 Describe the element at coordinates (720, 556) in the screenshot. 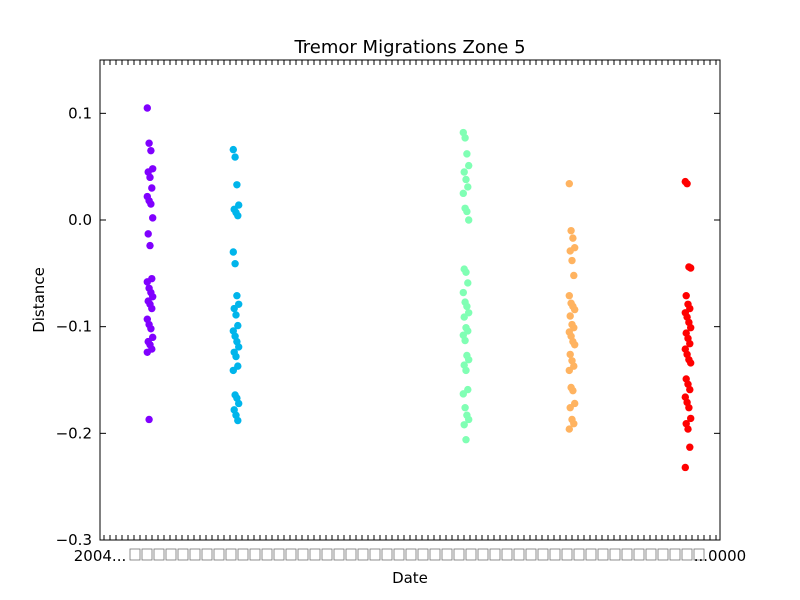

I see `x-tick-label: ...0000` at that location.